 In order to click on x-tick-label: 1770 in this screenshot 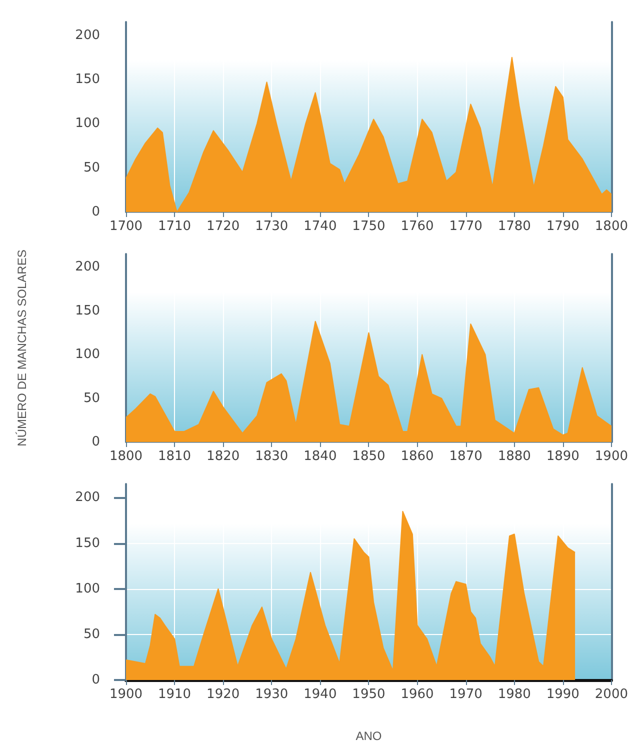, I will do `click(465, 226)`.